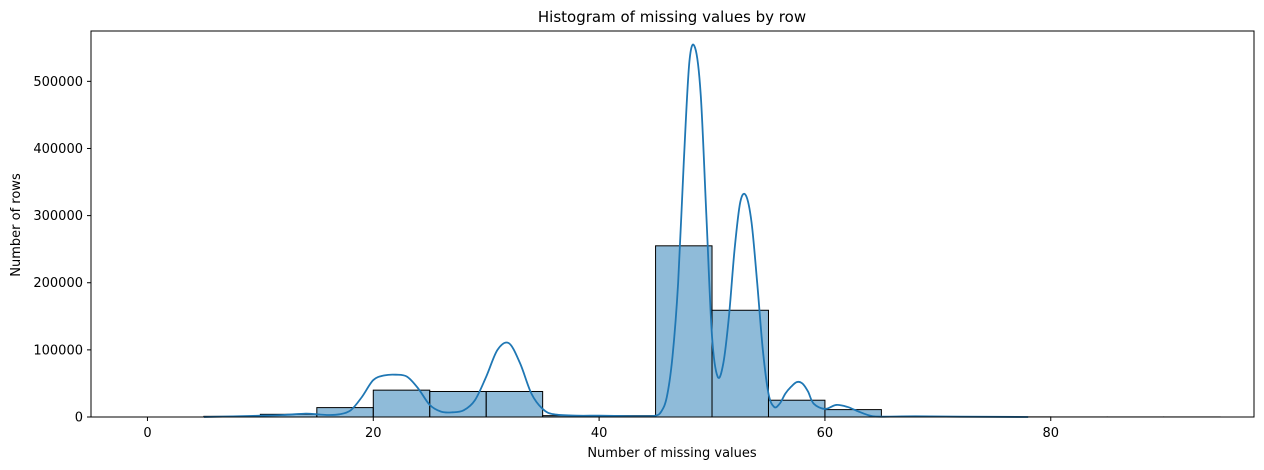  Describe the element at coordinates (672, 17) in the screenshot. I see `chart-title: Histogram of missing values by row` at that location.